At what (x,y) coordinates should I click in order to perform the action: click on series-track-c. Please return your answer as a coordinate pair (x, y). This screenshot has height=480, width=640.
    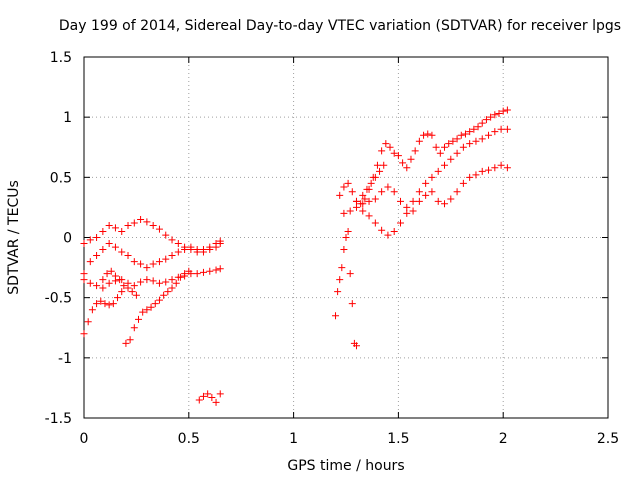
    Looking at the image, I should click on (152, 278).